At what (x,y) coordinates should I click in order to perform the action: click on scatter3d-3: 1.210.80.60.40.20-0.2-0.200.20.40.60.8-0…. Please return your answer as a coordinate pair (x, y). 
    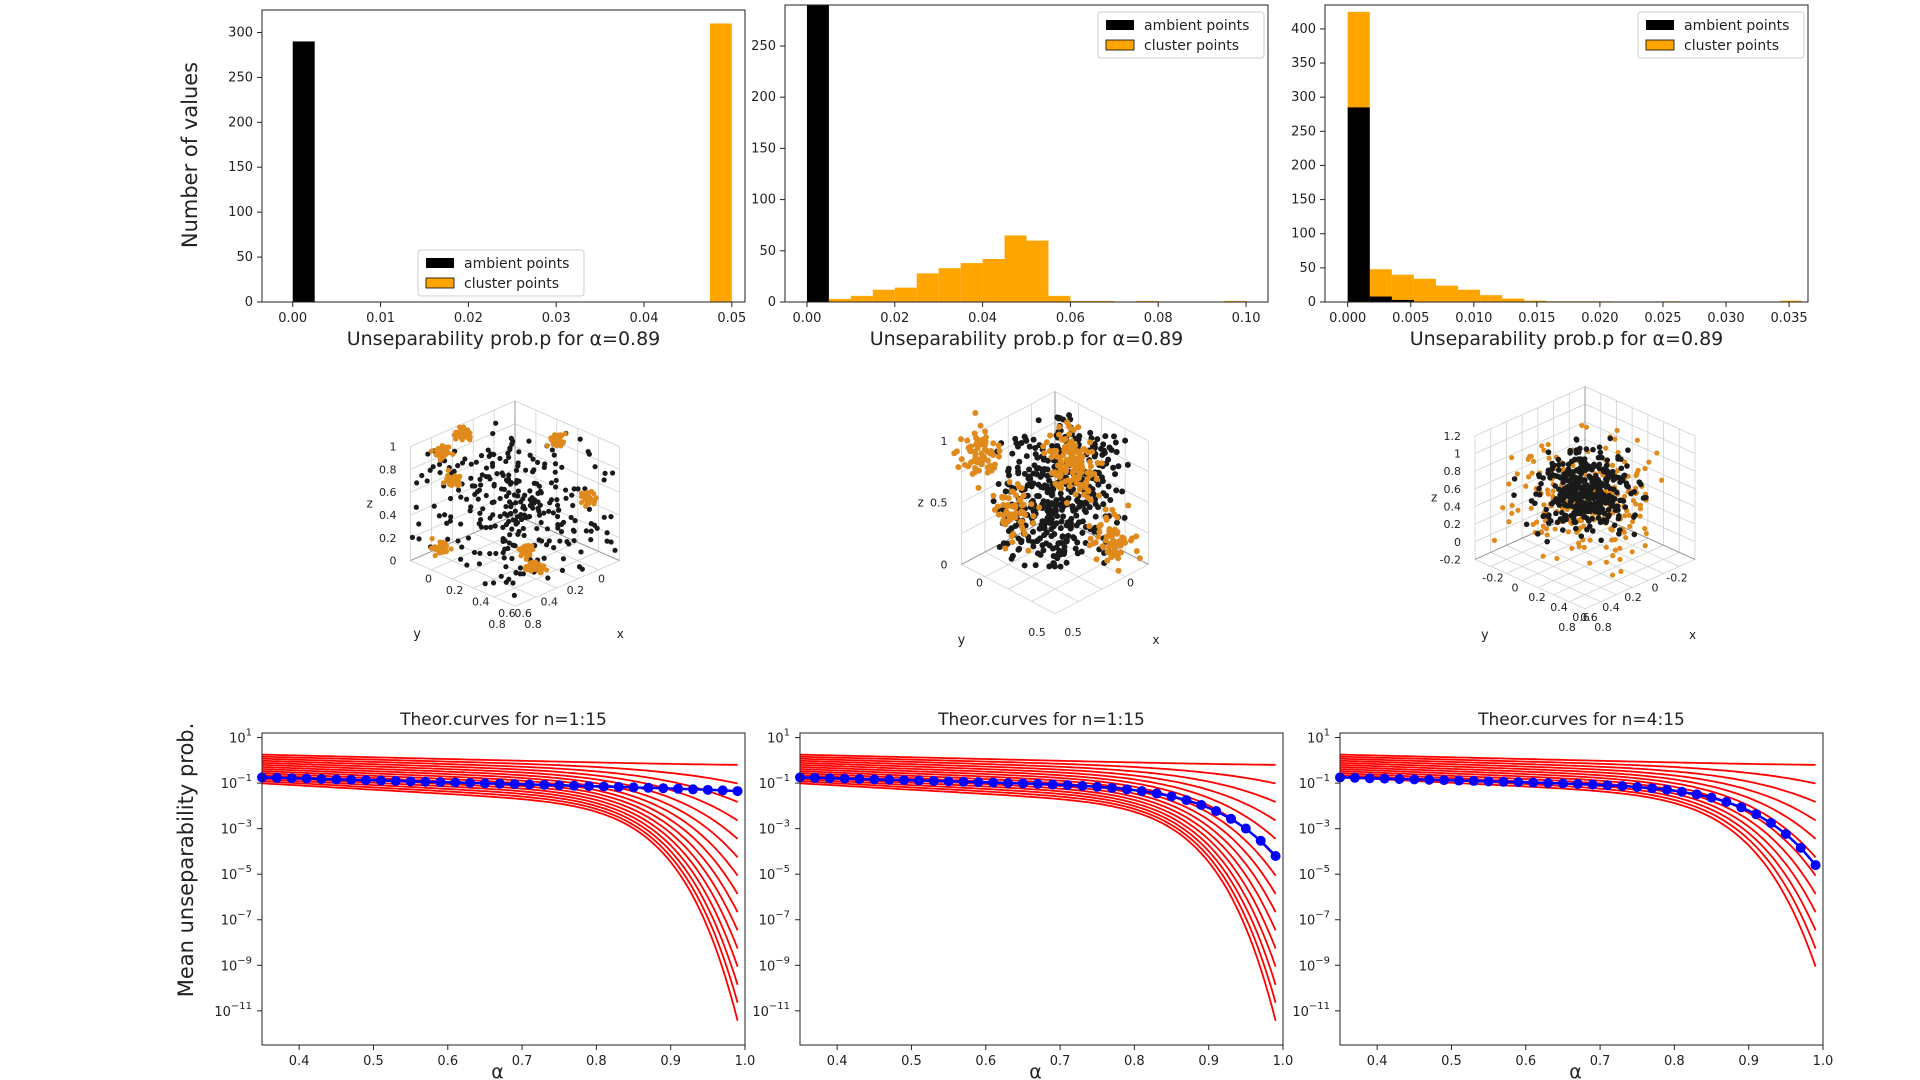
    Looking at the image, I should click on (1563, 514).